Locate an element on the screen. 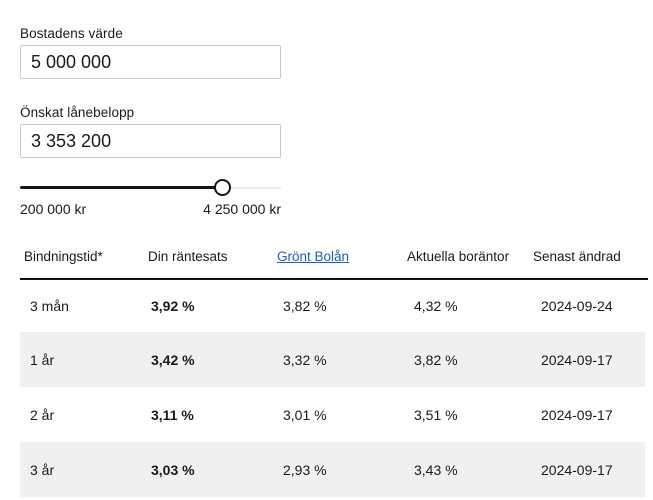 The width and height of the screenshot is (653, 500). header-your-rate: Din räntesats is located at coordinates (188, 256).